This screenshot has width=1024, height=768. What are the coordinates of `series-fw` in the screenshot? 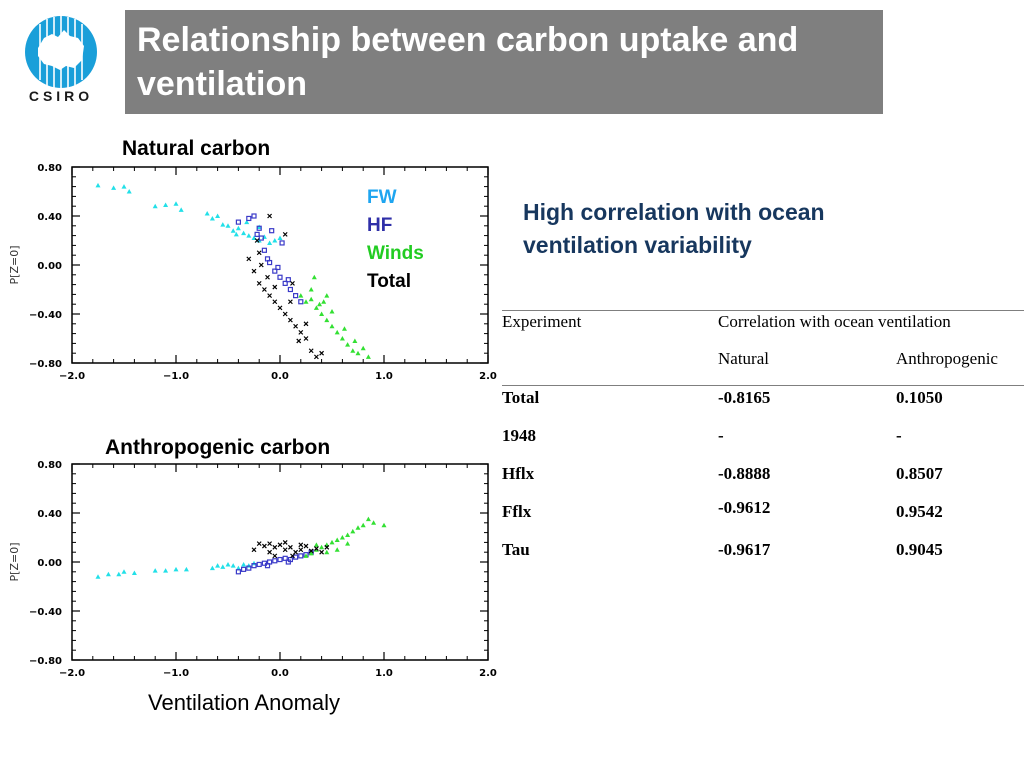 It's located at (189, 213).